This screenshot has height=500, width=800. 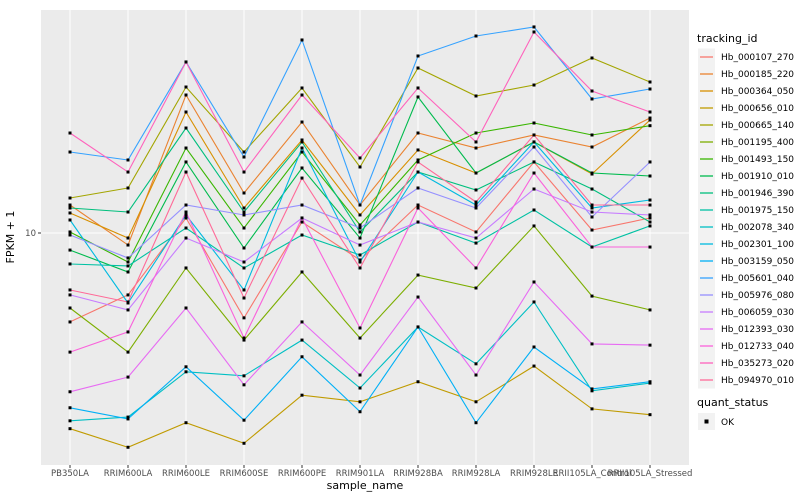 I want to click on legend-entry-label: Hb_012393_030, so click(x=757, y=330).